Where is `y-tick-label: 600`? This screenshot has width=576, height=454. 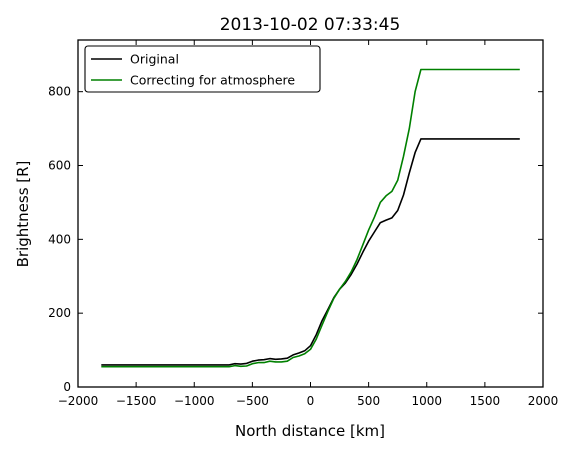
y-tick-label: 600 is located at coordinates (59, 166).